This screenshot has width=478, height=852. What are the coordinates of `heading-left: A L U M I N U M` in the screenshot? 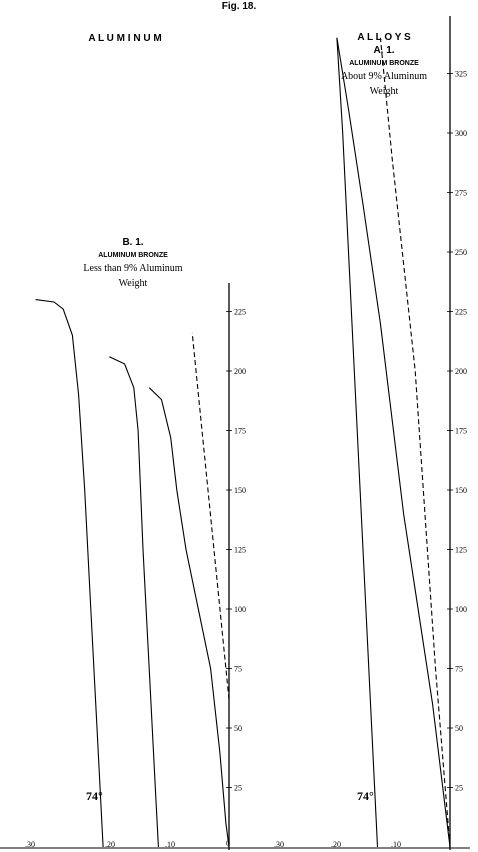 It's located at (124, 38).